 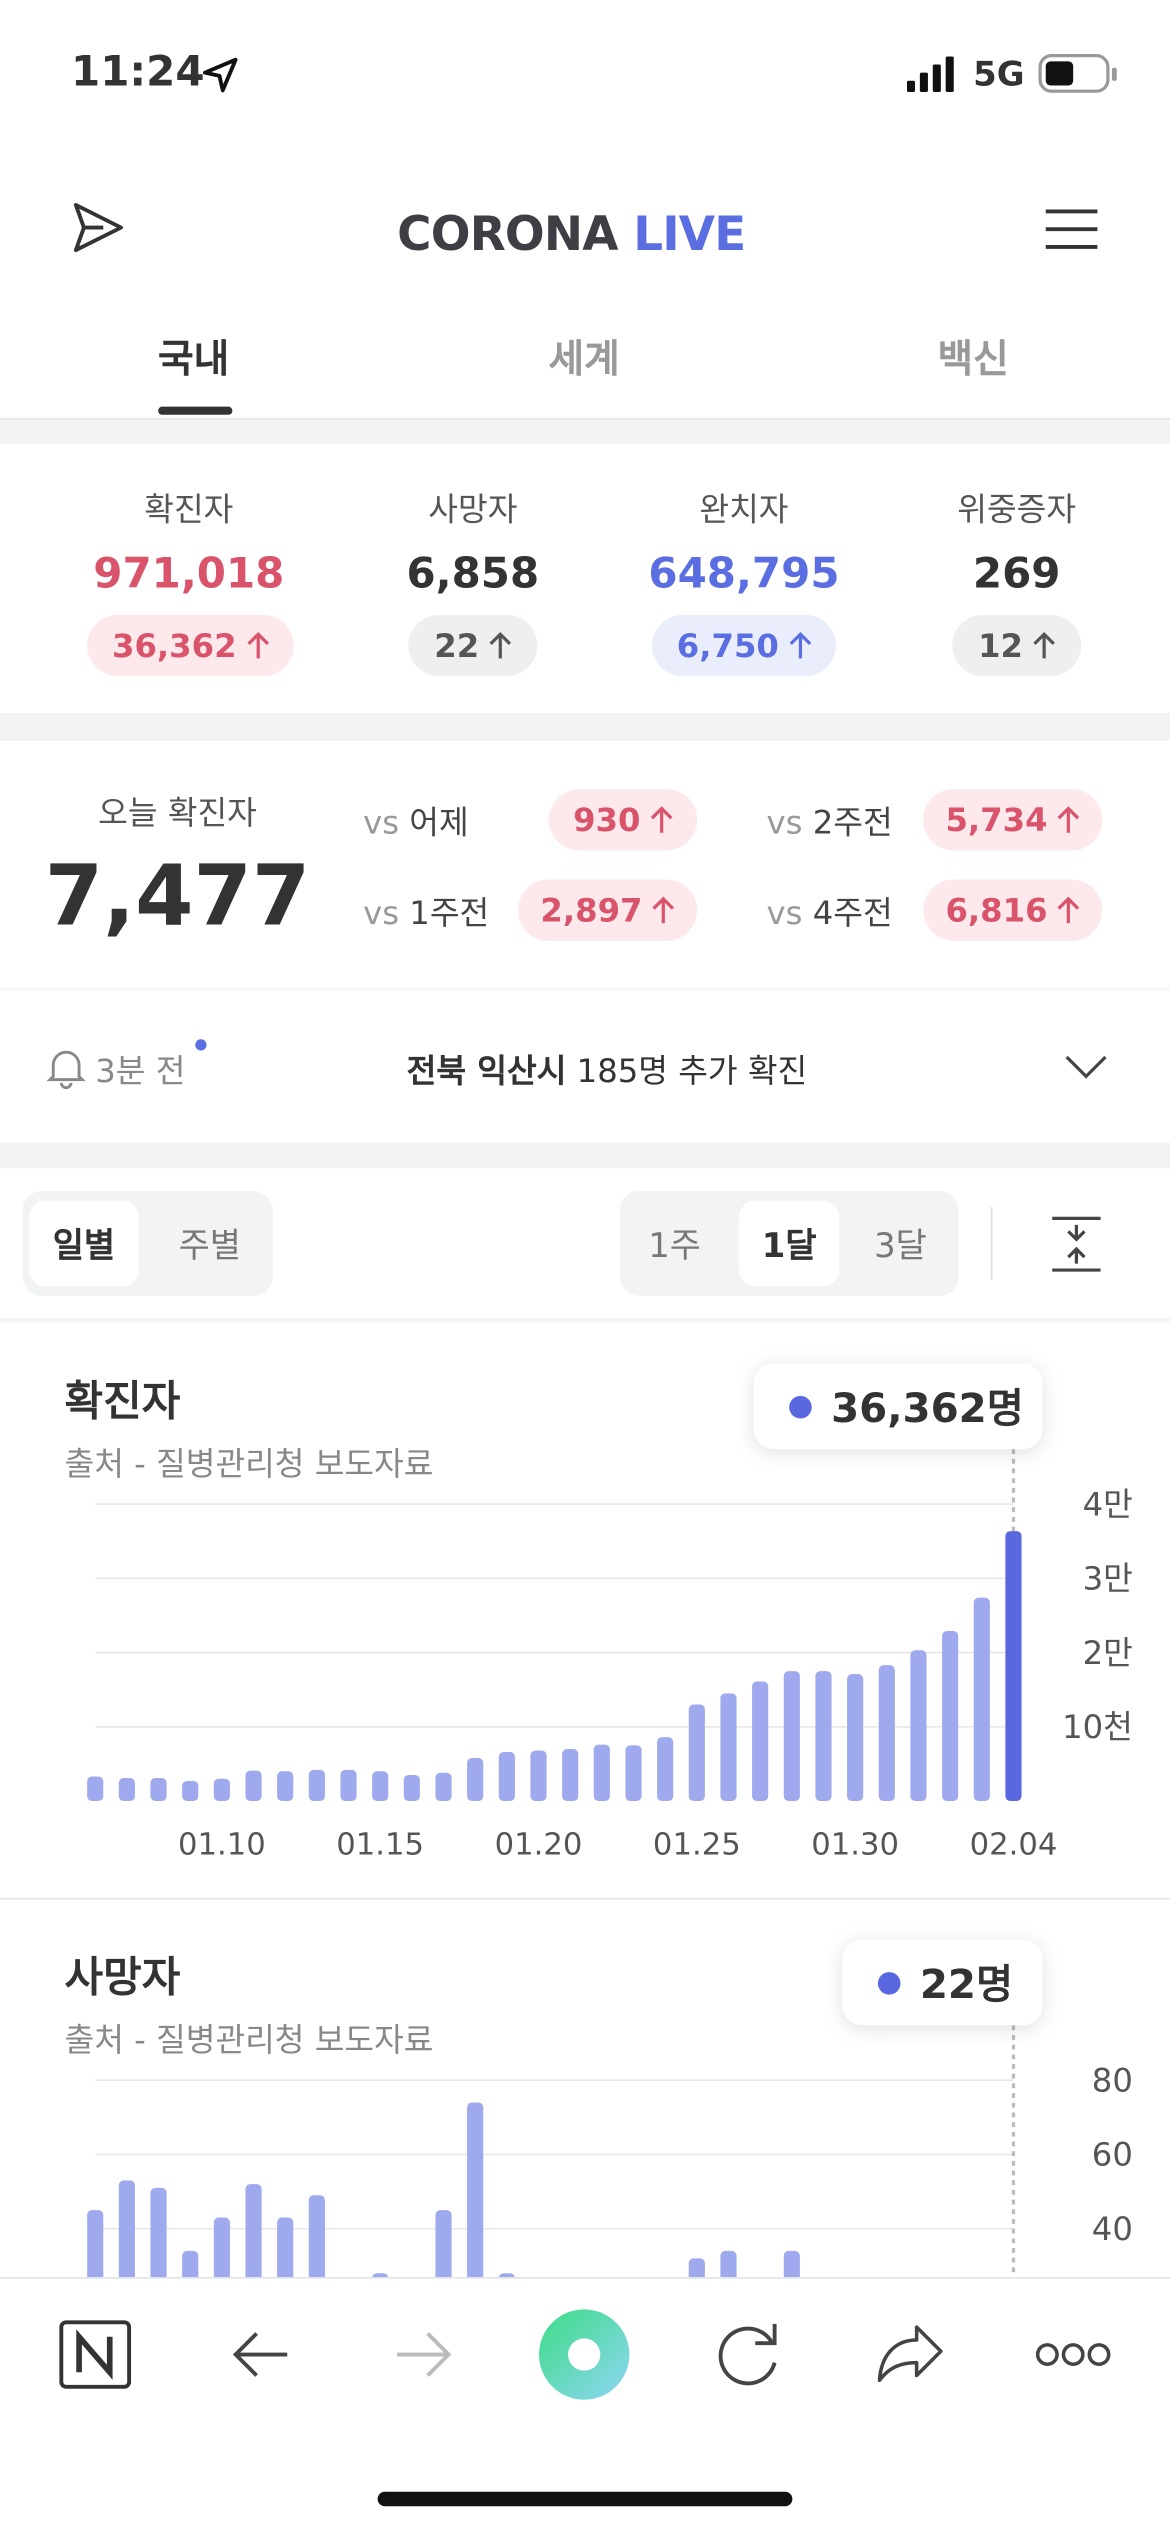 I want to click on comparison-value: 2,897, so click(x=608, y=910).